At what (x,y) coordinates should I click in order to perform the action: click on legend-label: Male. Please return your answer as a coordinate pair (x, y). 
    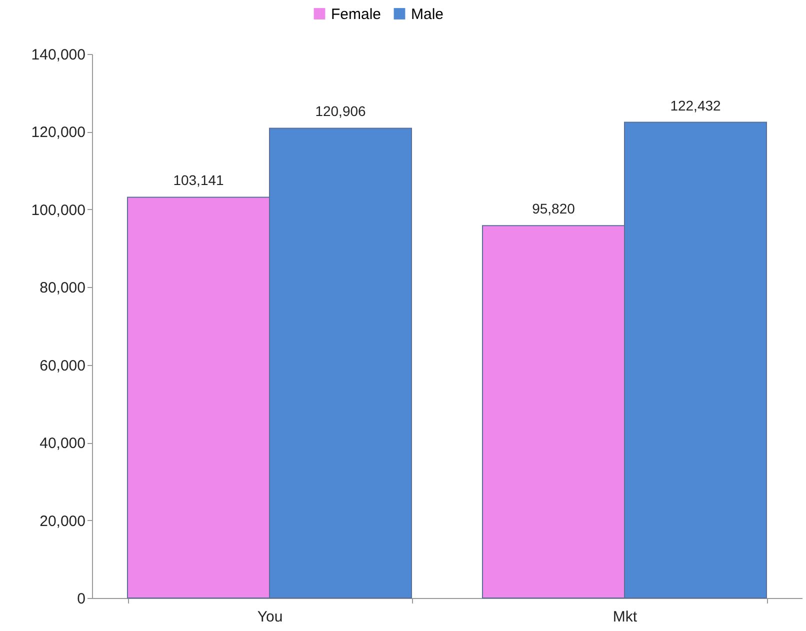
    Looking at the image, I should click on (427, 14).